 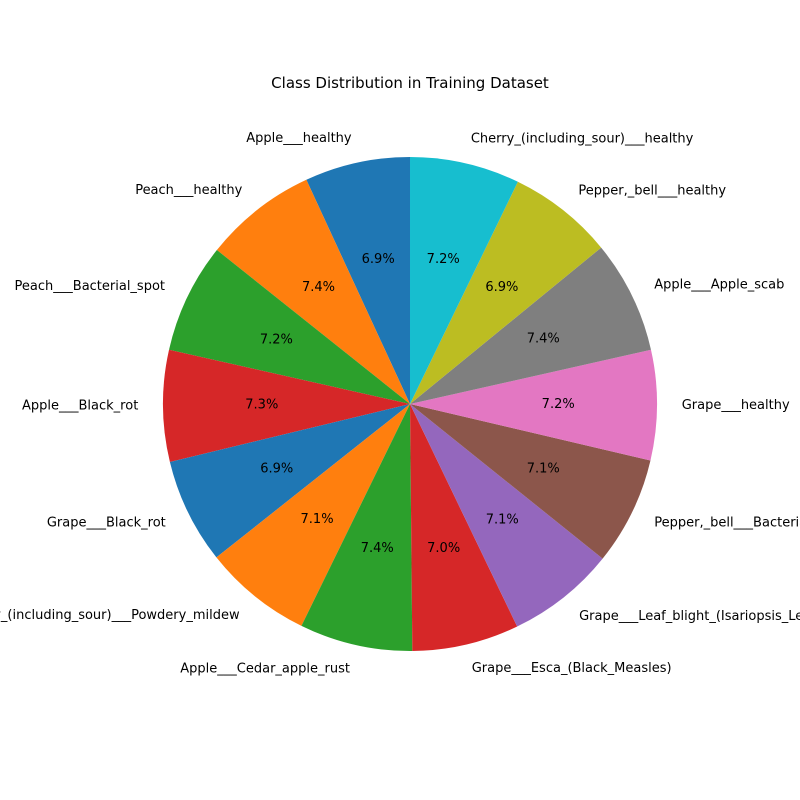 I want to click on pie-slice-pepper-bell-bacterial-spot, so click(x=530, y=481).